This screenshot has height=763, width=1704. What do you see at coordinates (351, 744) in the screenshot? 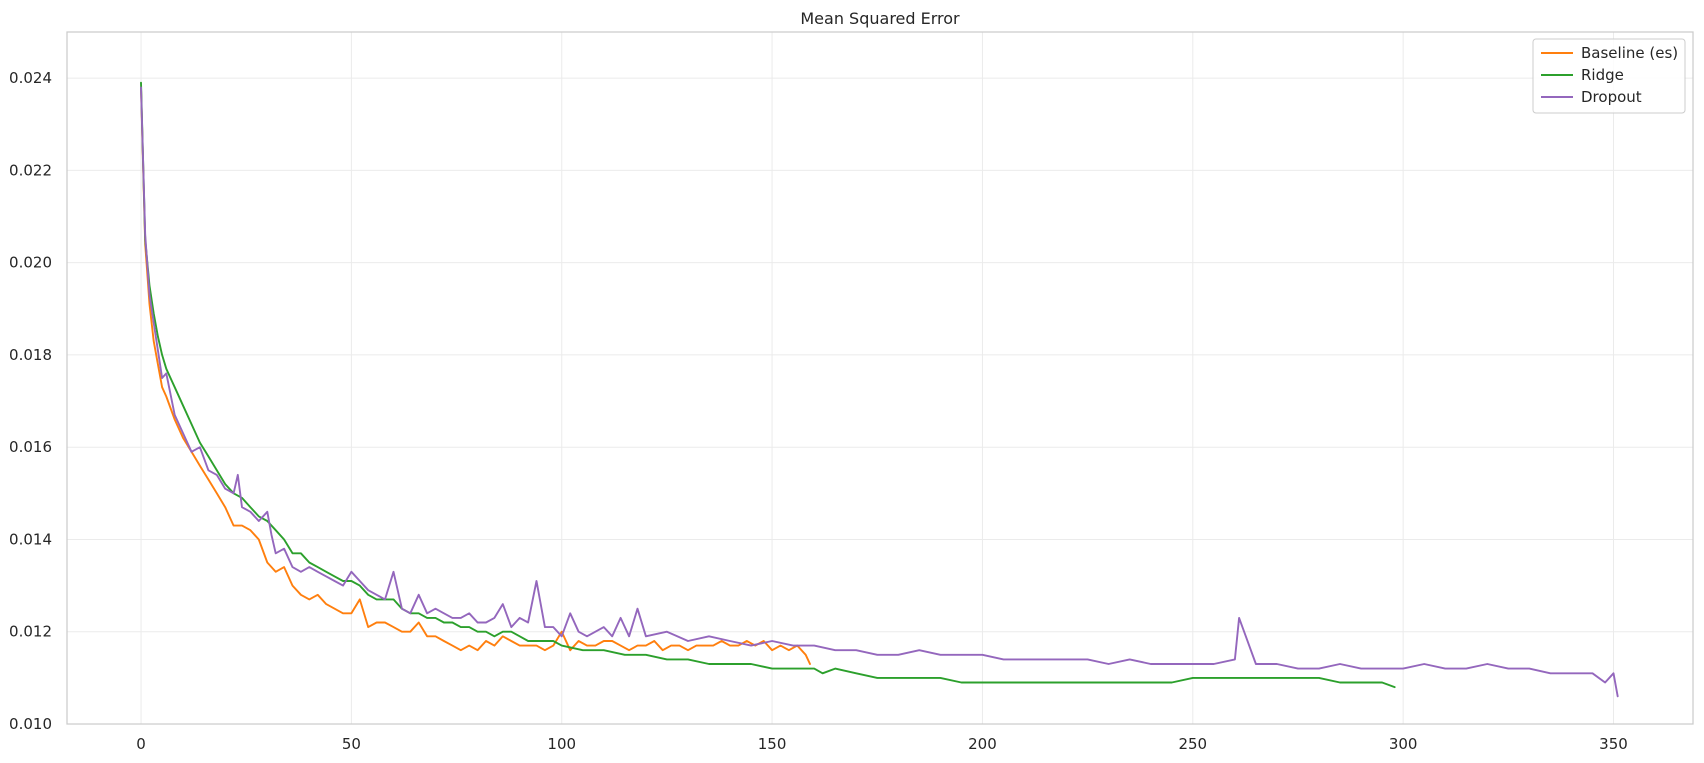
I see `x-tick-label: 50` at bounding box center [351, 744].